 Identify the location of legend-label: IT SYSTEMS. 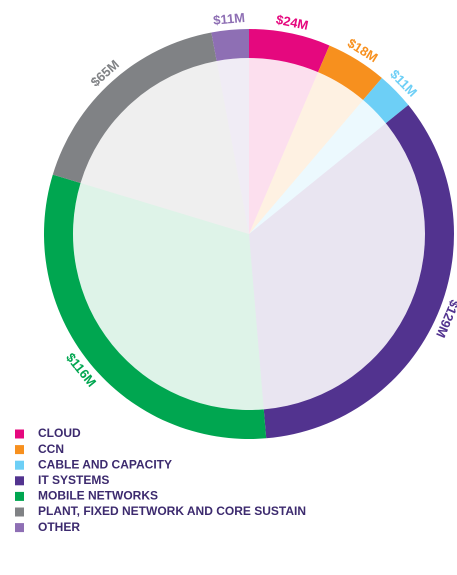
(73, 480).